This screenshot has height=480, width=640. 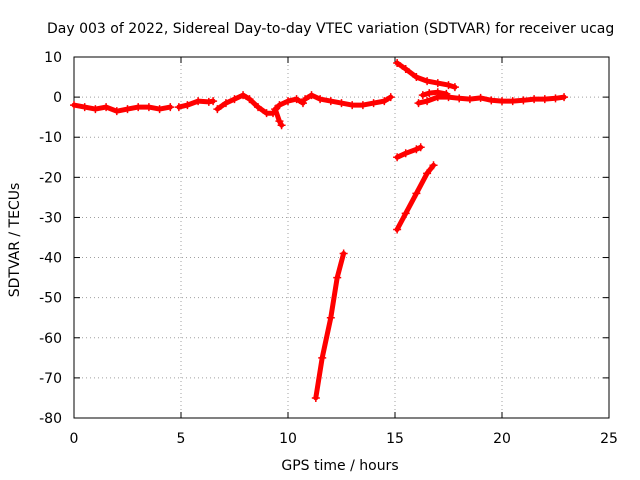 I want to click on y-tick-label: -40, so click(x=50, y=259).